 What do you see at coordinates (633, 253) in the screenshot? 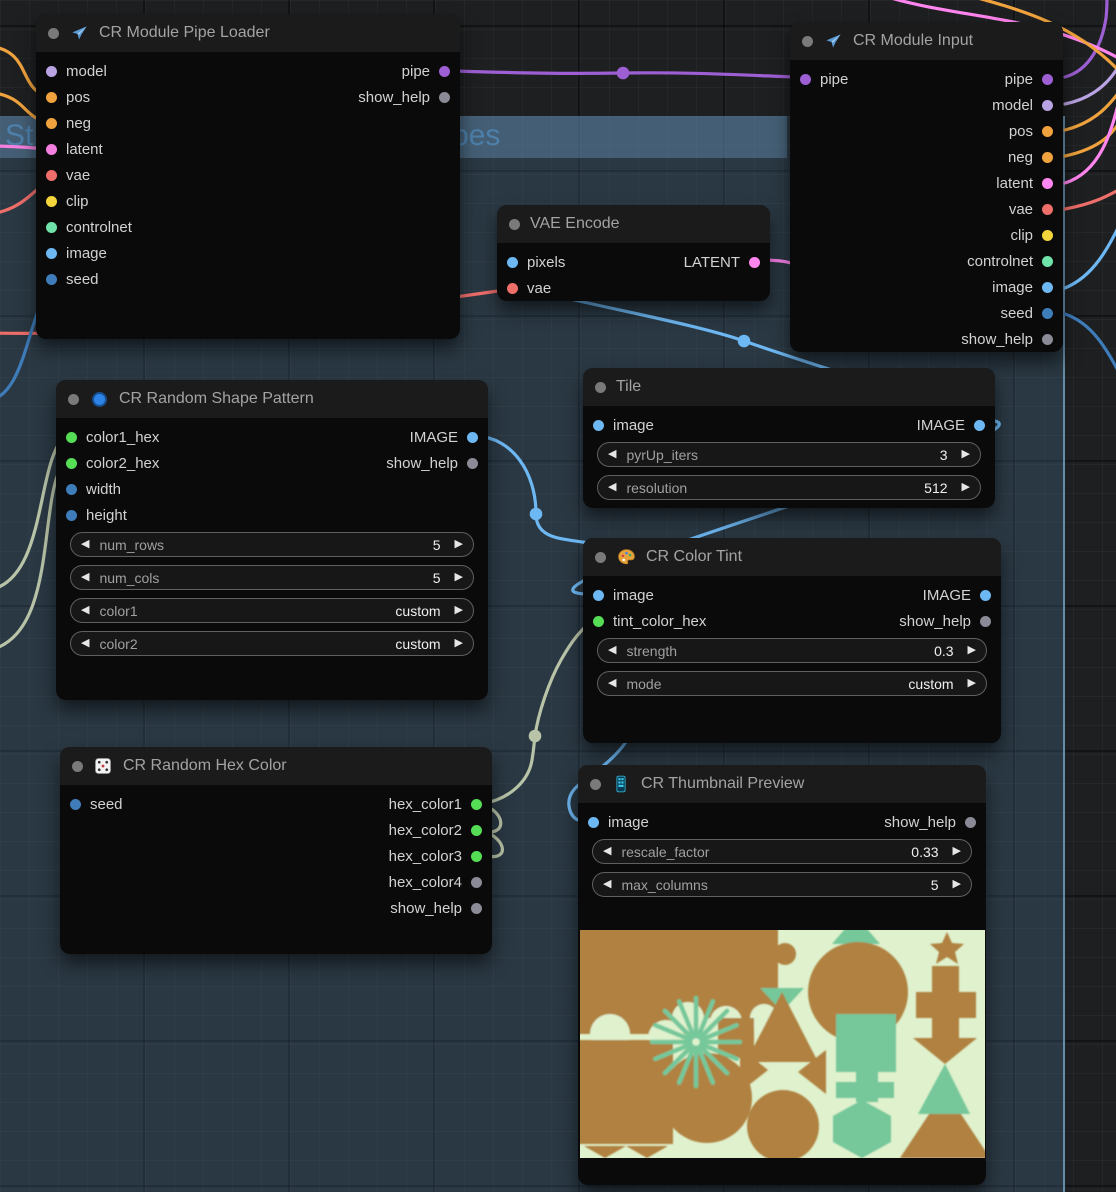
I see `node-vae-encode: VAE Encode pixels LATENT vae` at bounding box center [633, 253].